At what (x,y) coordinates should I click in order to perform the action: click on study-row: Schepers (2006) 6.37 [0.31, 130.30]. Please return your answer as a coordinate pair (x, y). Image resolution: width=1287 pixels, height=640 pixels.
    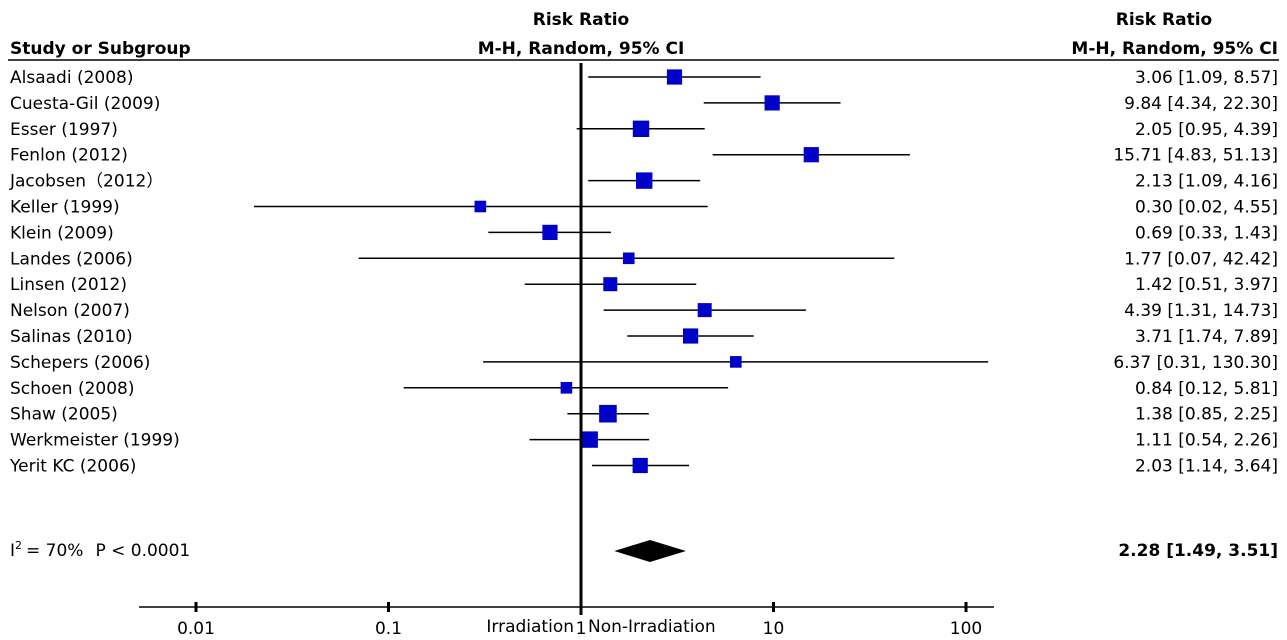
    Looking at the image, I should click on (644, 363).